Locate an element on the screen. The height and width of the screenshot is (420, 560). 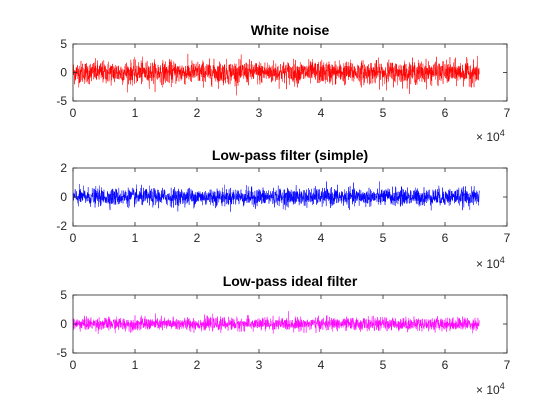
y-tick-label: 2 is located at coordinates (63, 168).